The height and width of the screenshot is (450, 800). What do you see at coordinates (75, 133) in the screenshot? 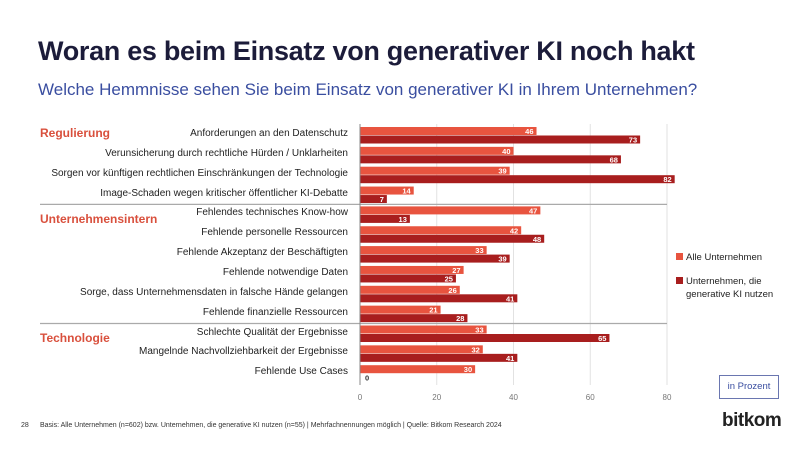
I see `group-label-regulierung: Regulierung` at bounding box center [75, 133].